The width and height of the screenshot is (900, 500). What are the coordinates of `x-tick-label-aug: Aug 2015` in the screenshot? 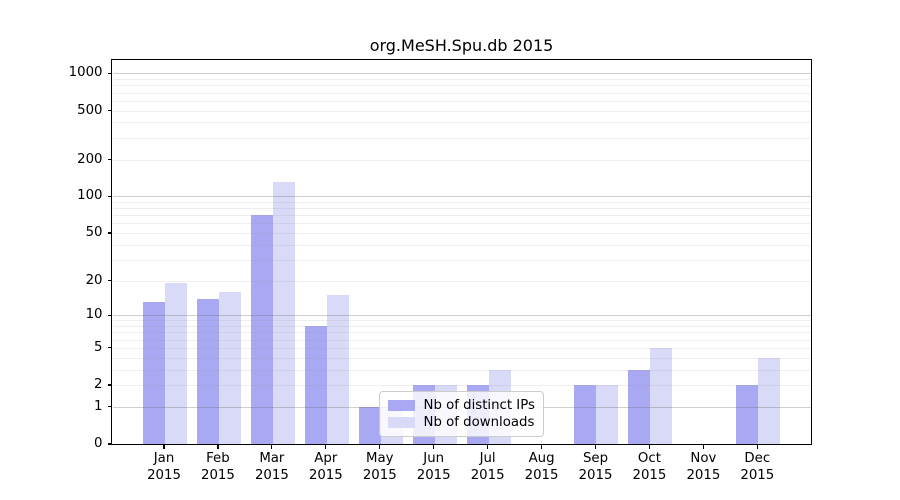 It's located at (542, 467).